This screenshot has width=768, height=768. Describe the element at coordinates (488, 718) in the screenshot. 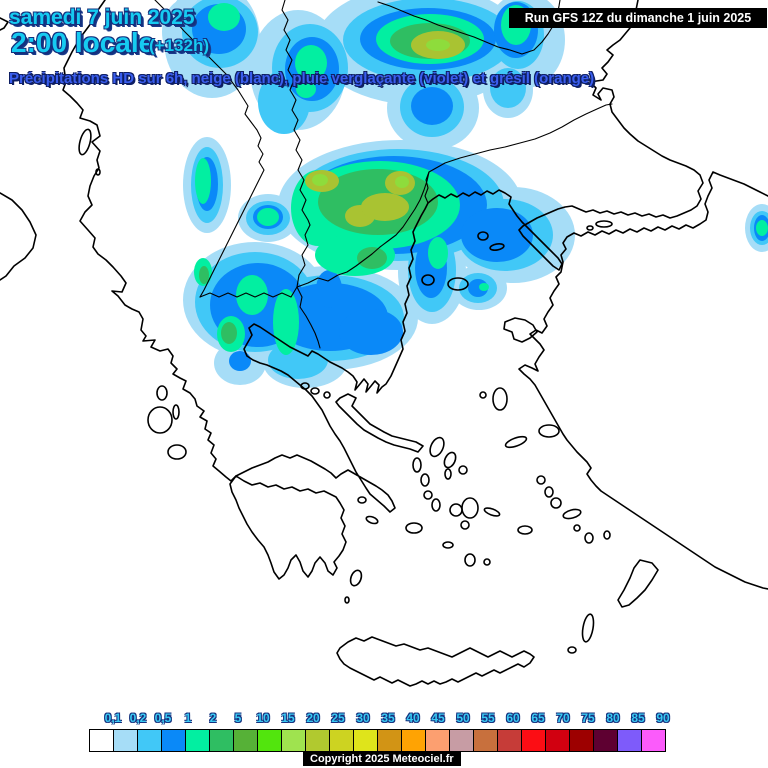

I see `legend-label: 55` at that location.